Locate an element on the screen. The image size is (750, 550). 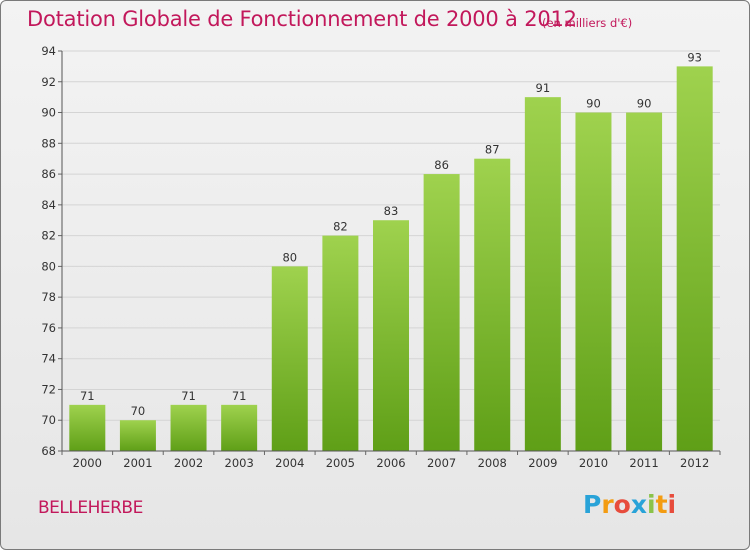
logo-letter: t is located at coordinates (661, 504).